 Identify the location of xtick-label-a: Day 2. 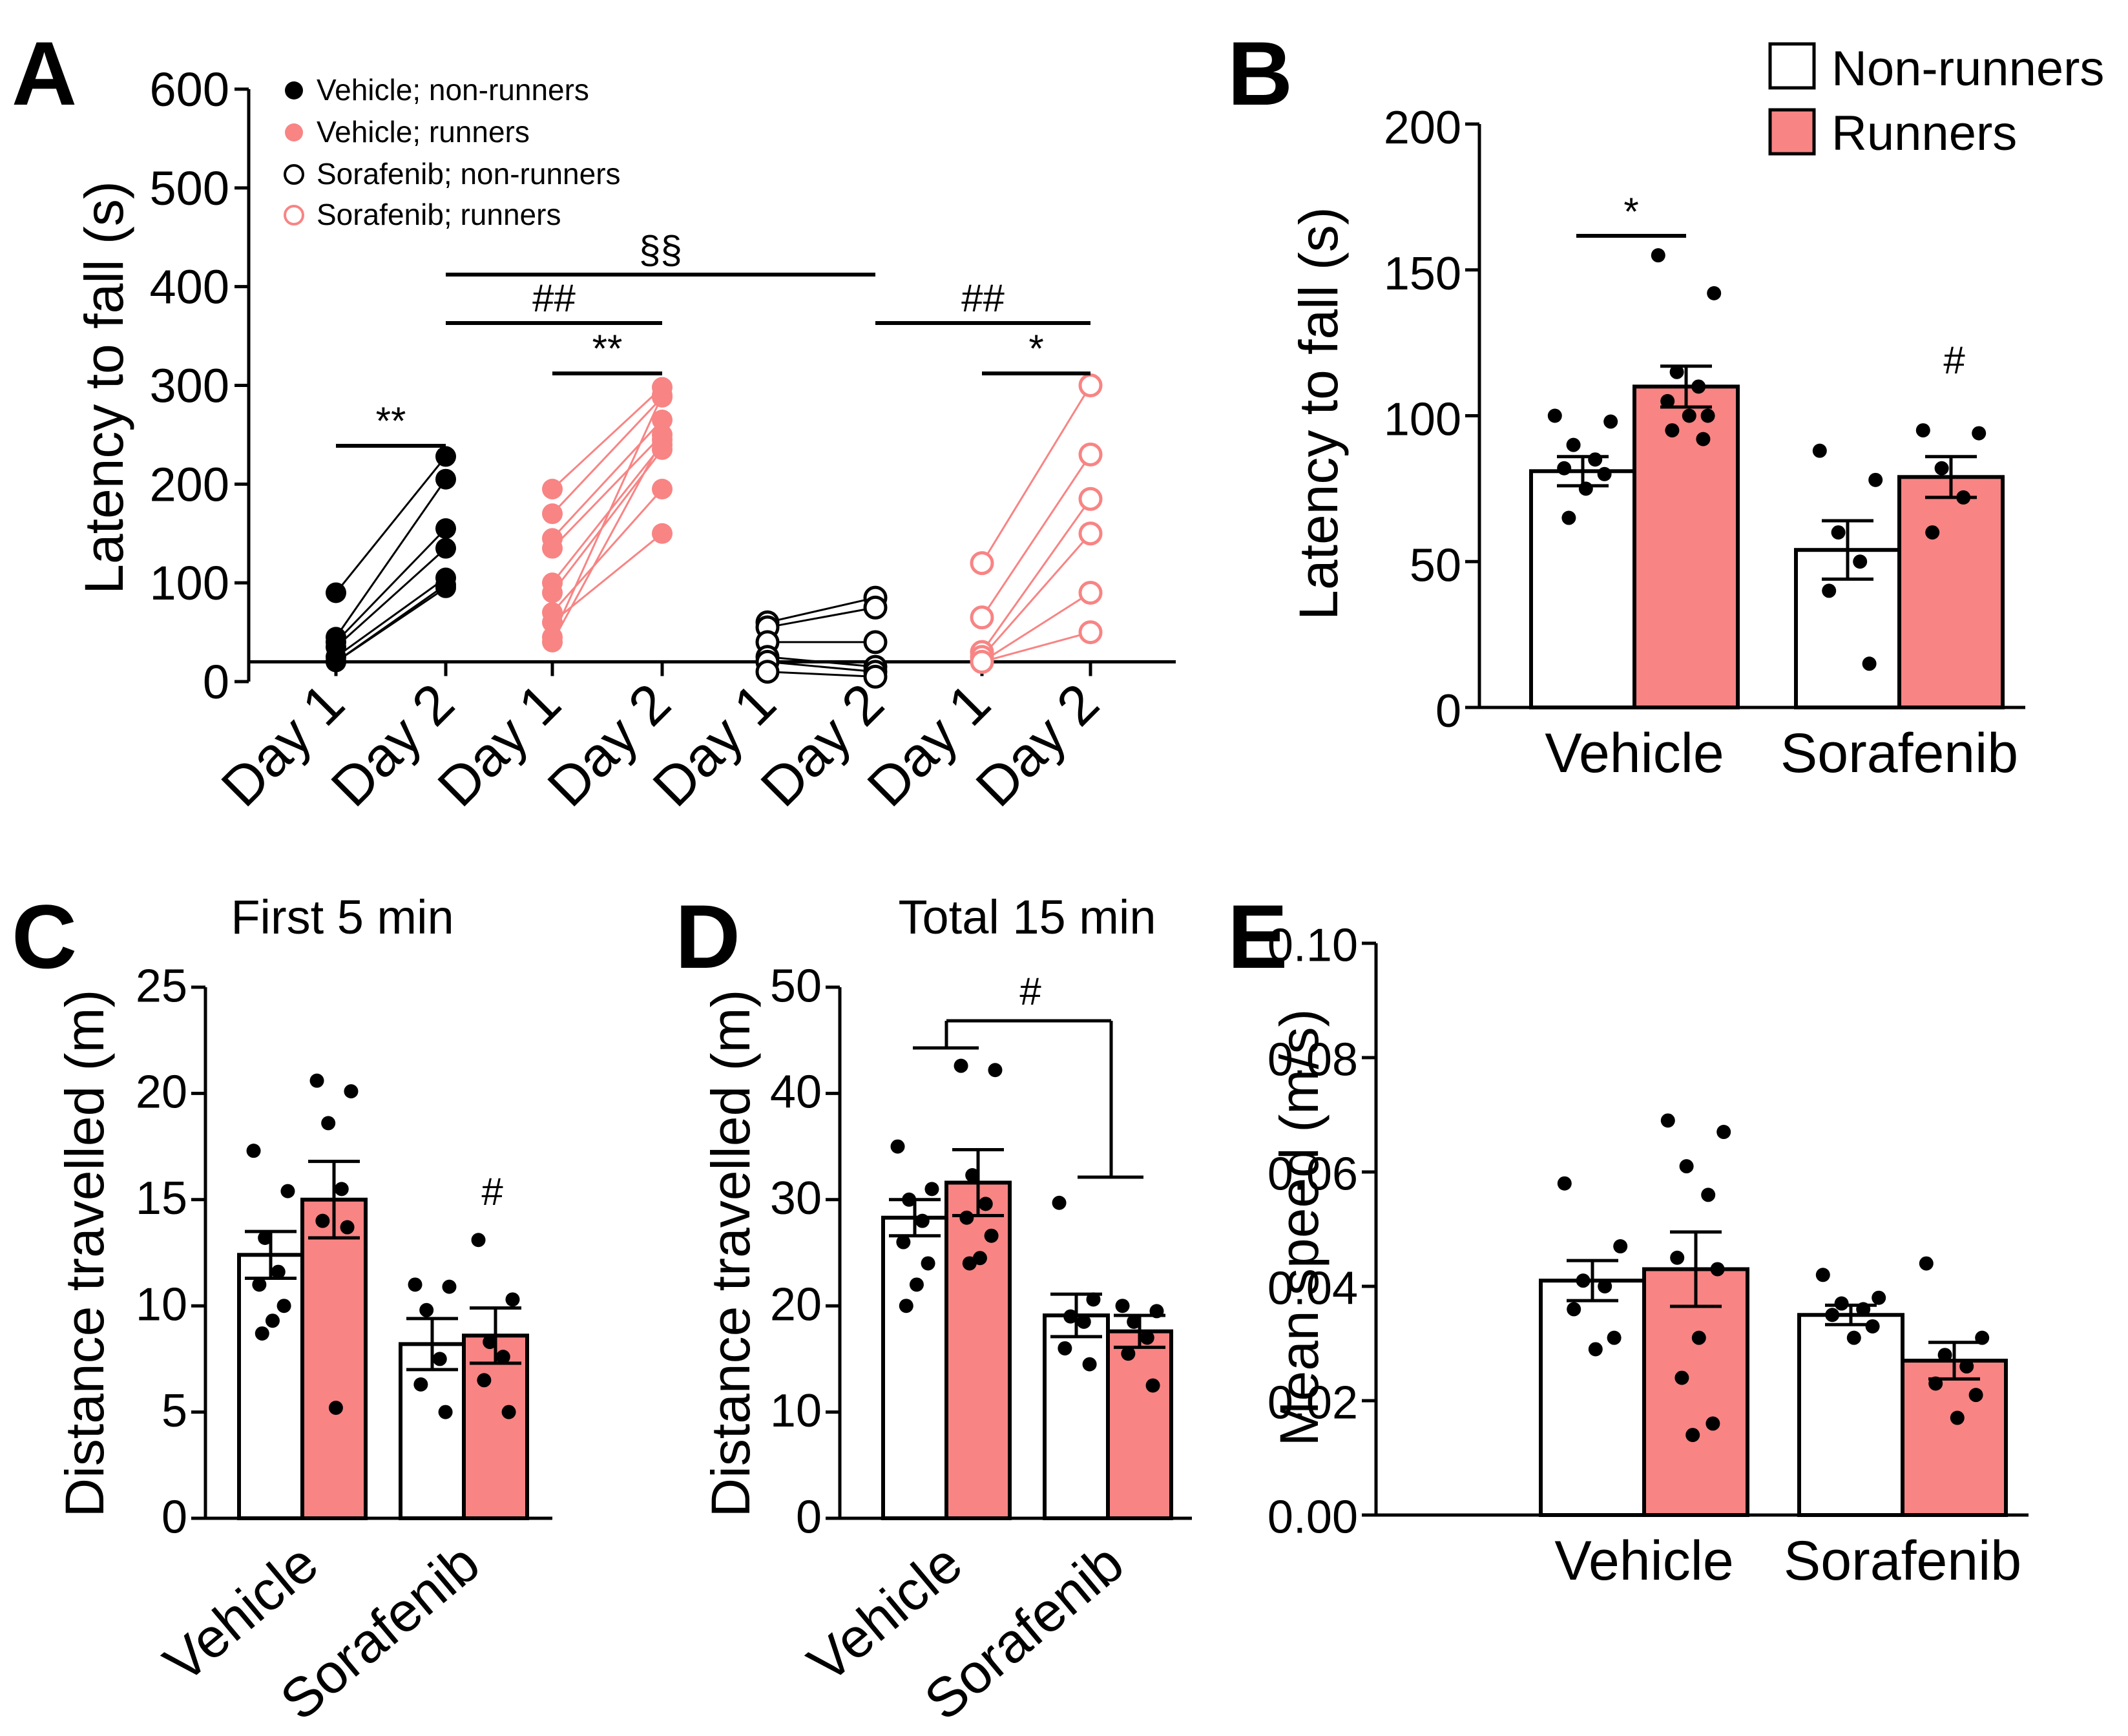
(1038, 745).